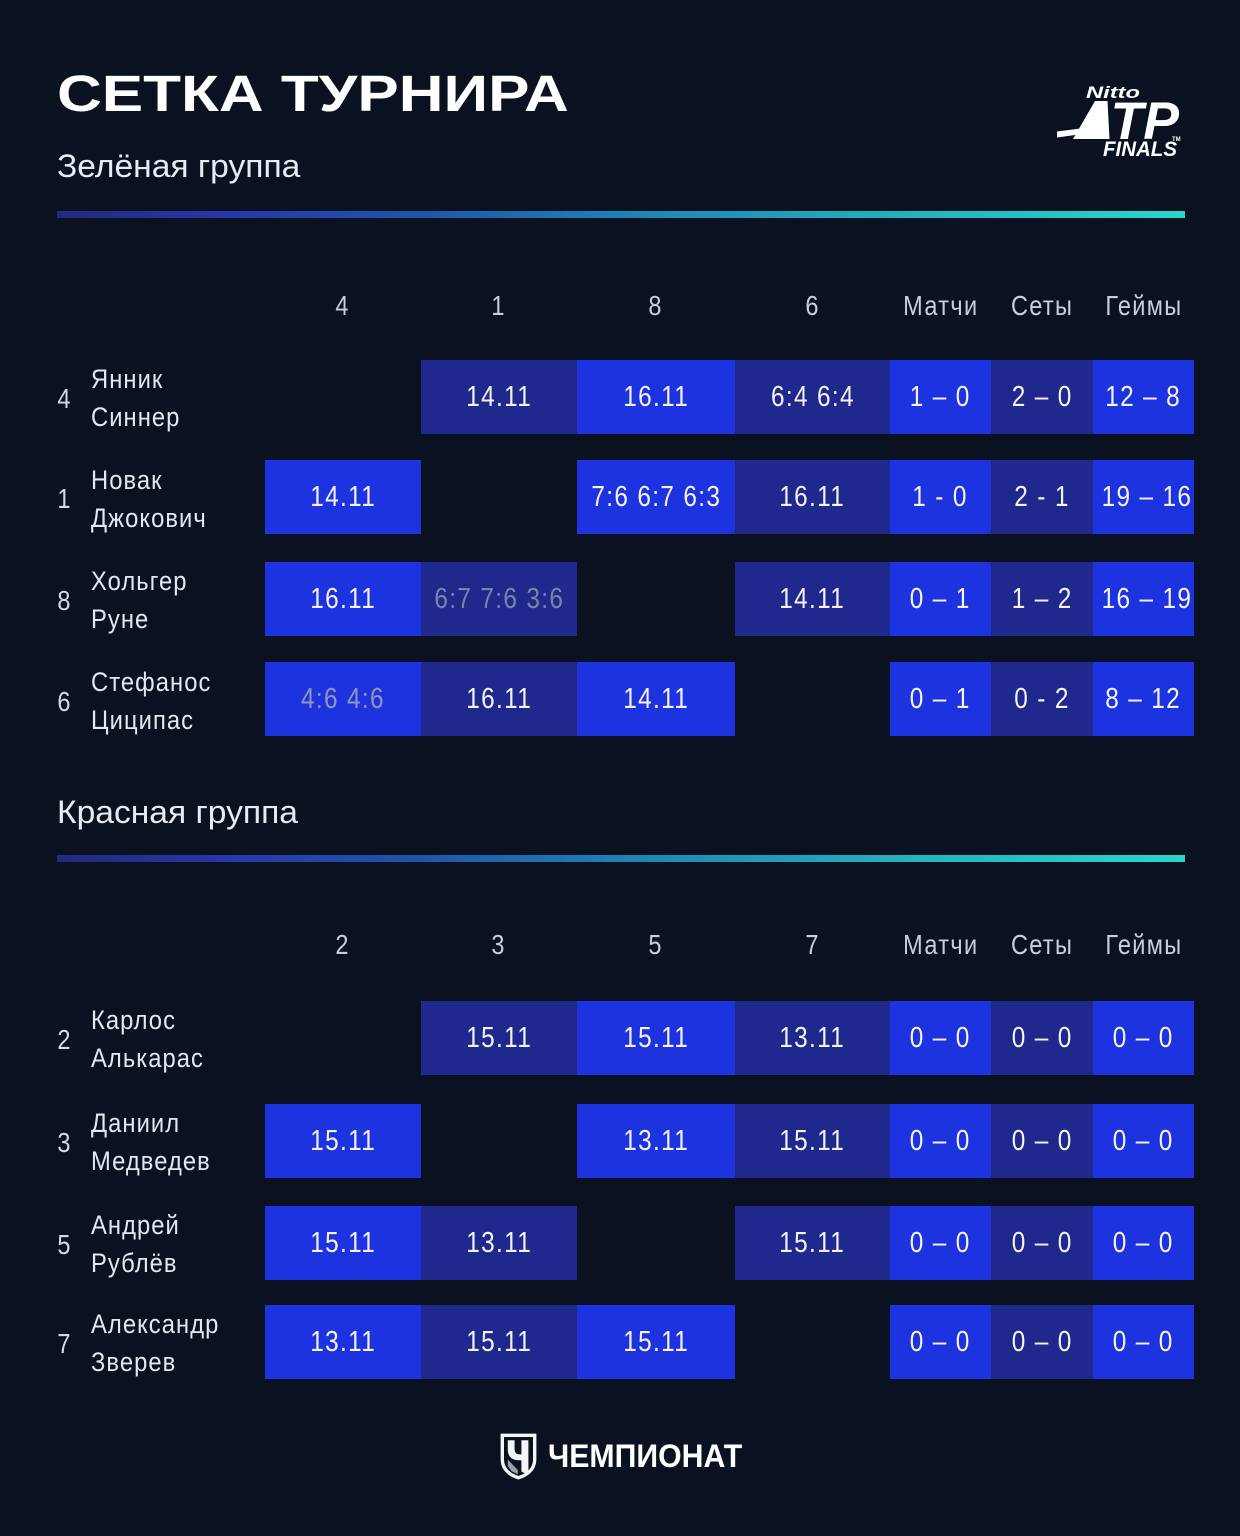 The height and width of the screenshot is (1536, 1240). What do you see at coordinates (1140, 149) in the screenshot?
I see `svg-text: FINALS` at bounding box center [1140, 149].